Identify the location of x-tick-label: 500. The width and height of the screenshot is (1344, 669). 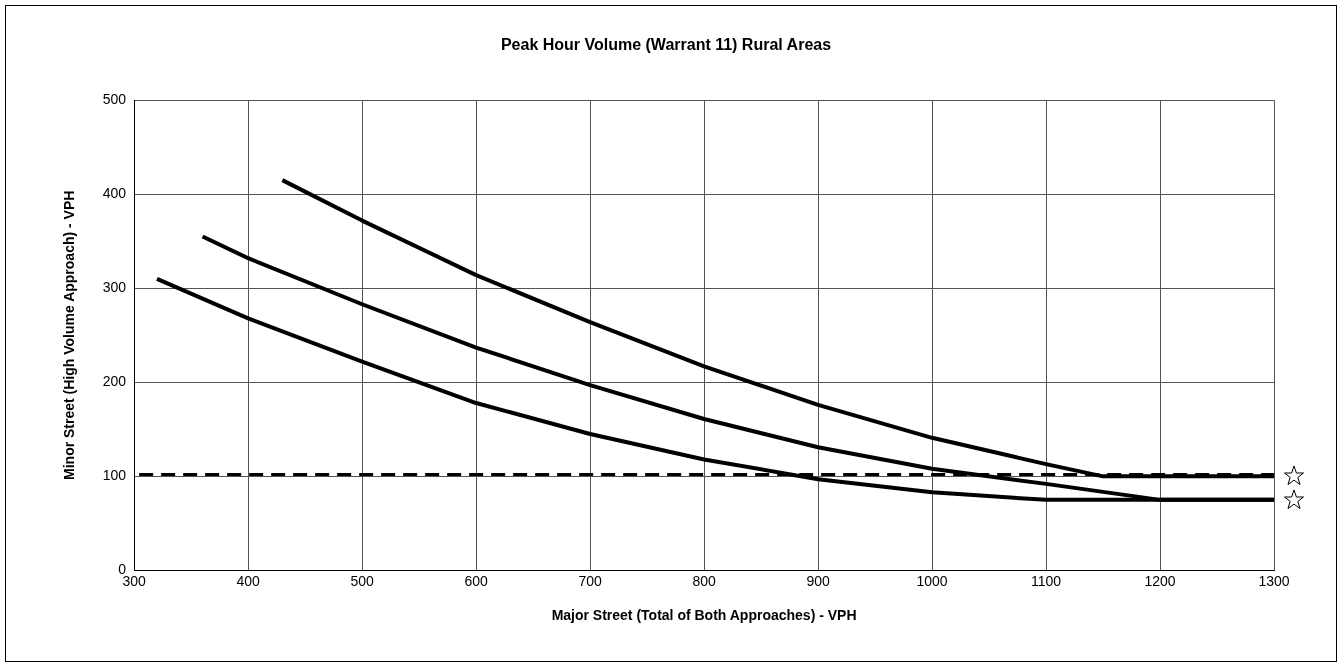
(362, 580).